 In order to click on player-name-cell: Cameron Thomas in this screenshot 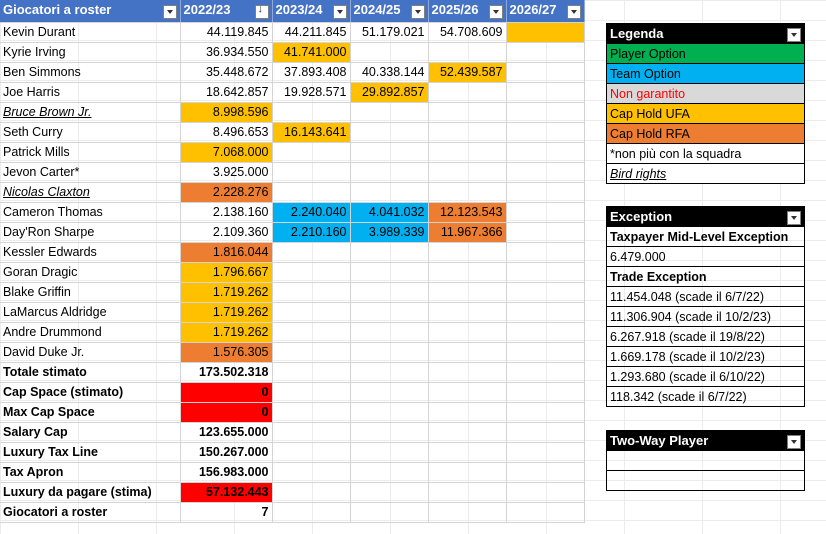, I will do `click(90, 212)`.